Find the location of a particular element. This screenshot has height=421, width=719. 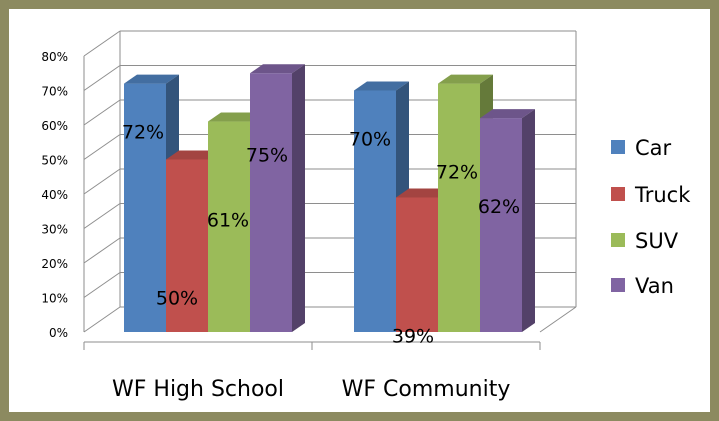

y-tick-label: 70% is located at coordinates (54, 92).